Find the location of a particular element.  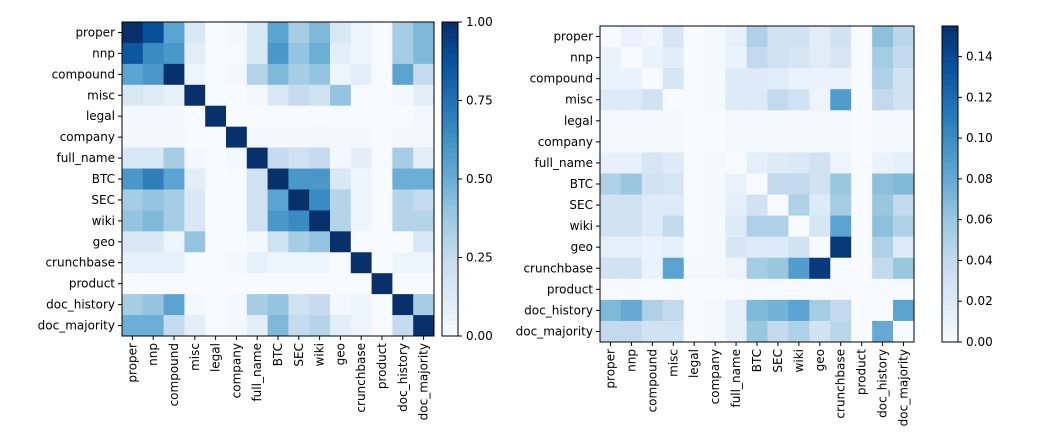

colorbar-tick-label: 0.08 is located at coordinates (979, 179).